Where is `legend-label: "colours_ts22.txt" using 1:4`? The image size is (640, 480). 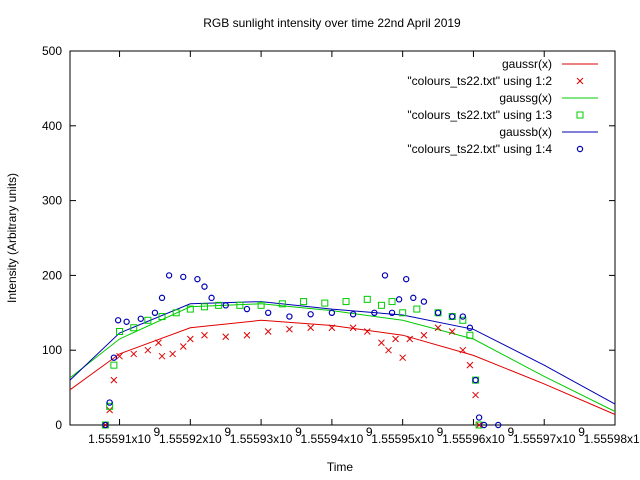
legend-label: "colours_ts22.txt" using 1:4 is located at coordinates (479, 149).